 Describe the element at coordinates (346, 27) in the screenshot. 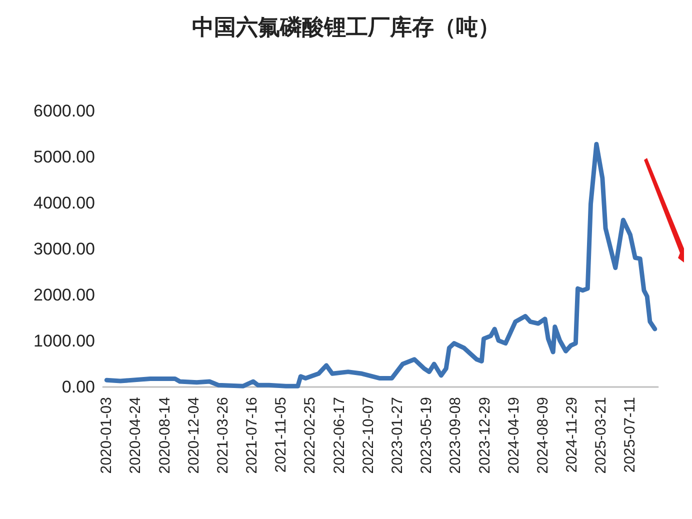

I see `chart-title: 中国六氟磷酸锂工厂库存（吨）` at that location.